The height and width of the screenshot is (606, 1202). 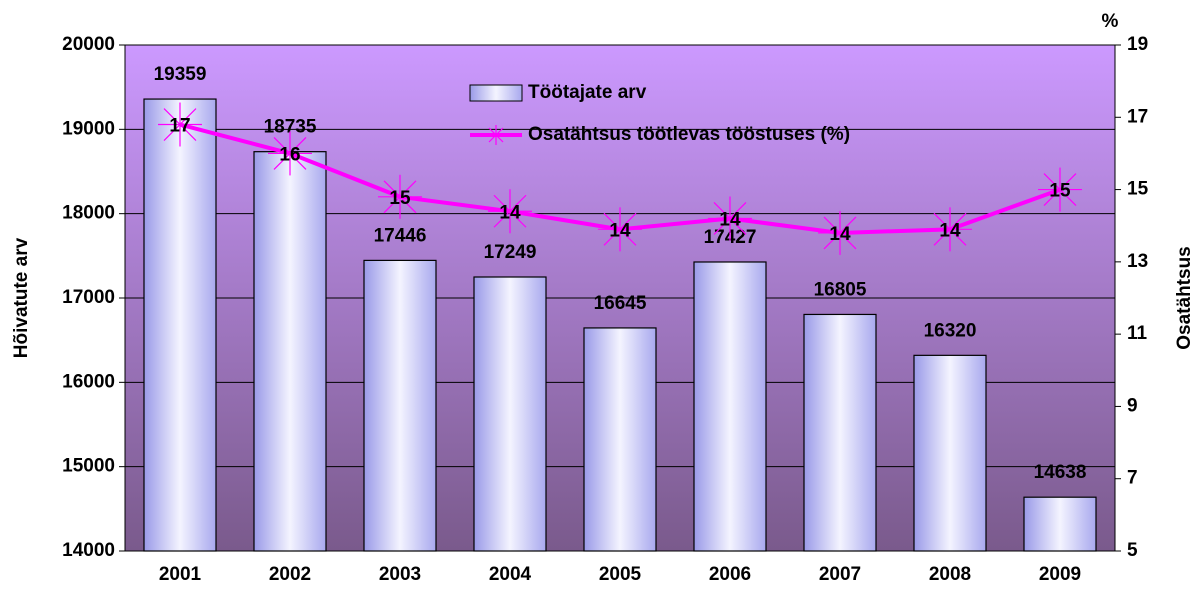 What do you see at coordinates (587, 92) in the screenshot?
I see `legend-label: Töötajate arv` at bounding box center [587, 92].